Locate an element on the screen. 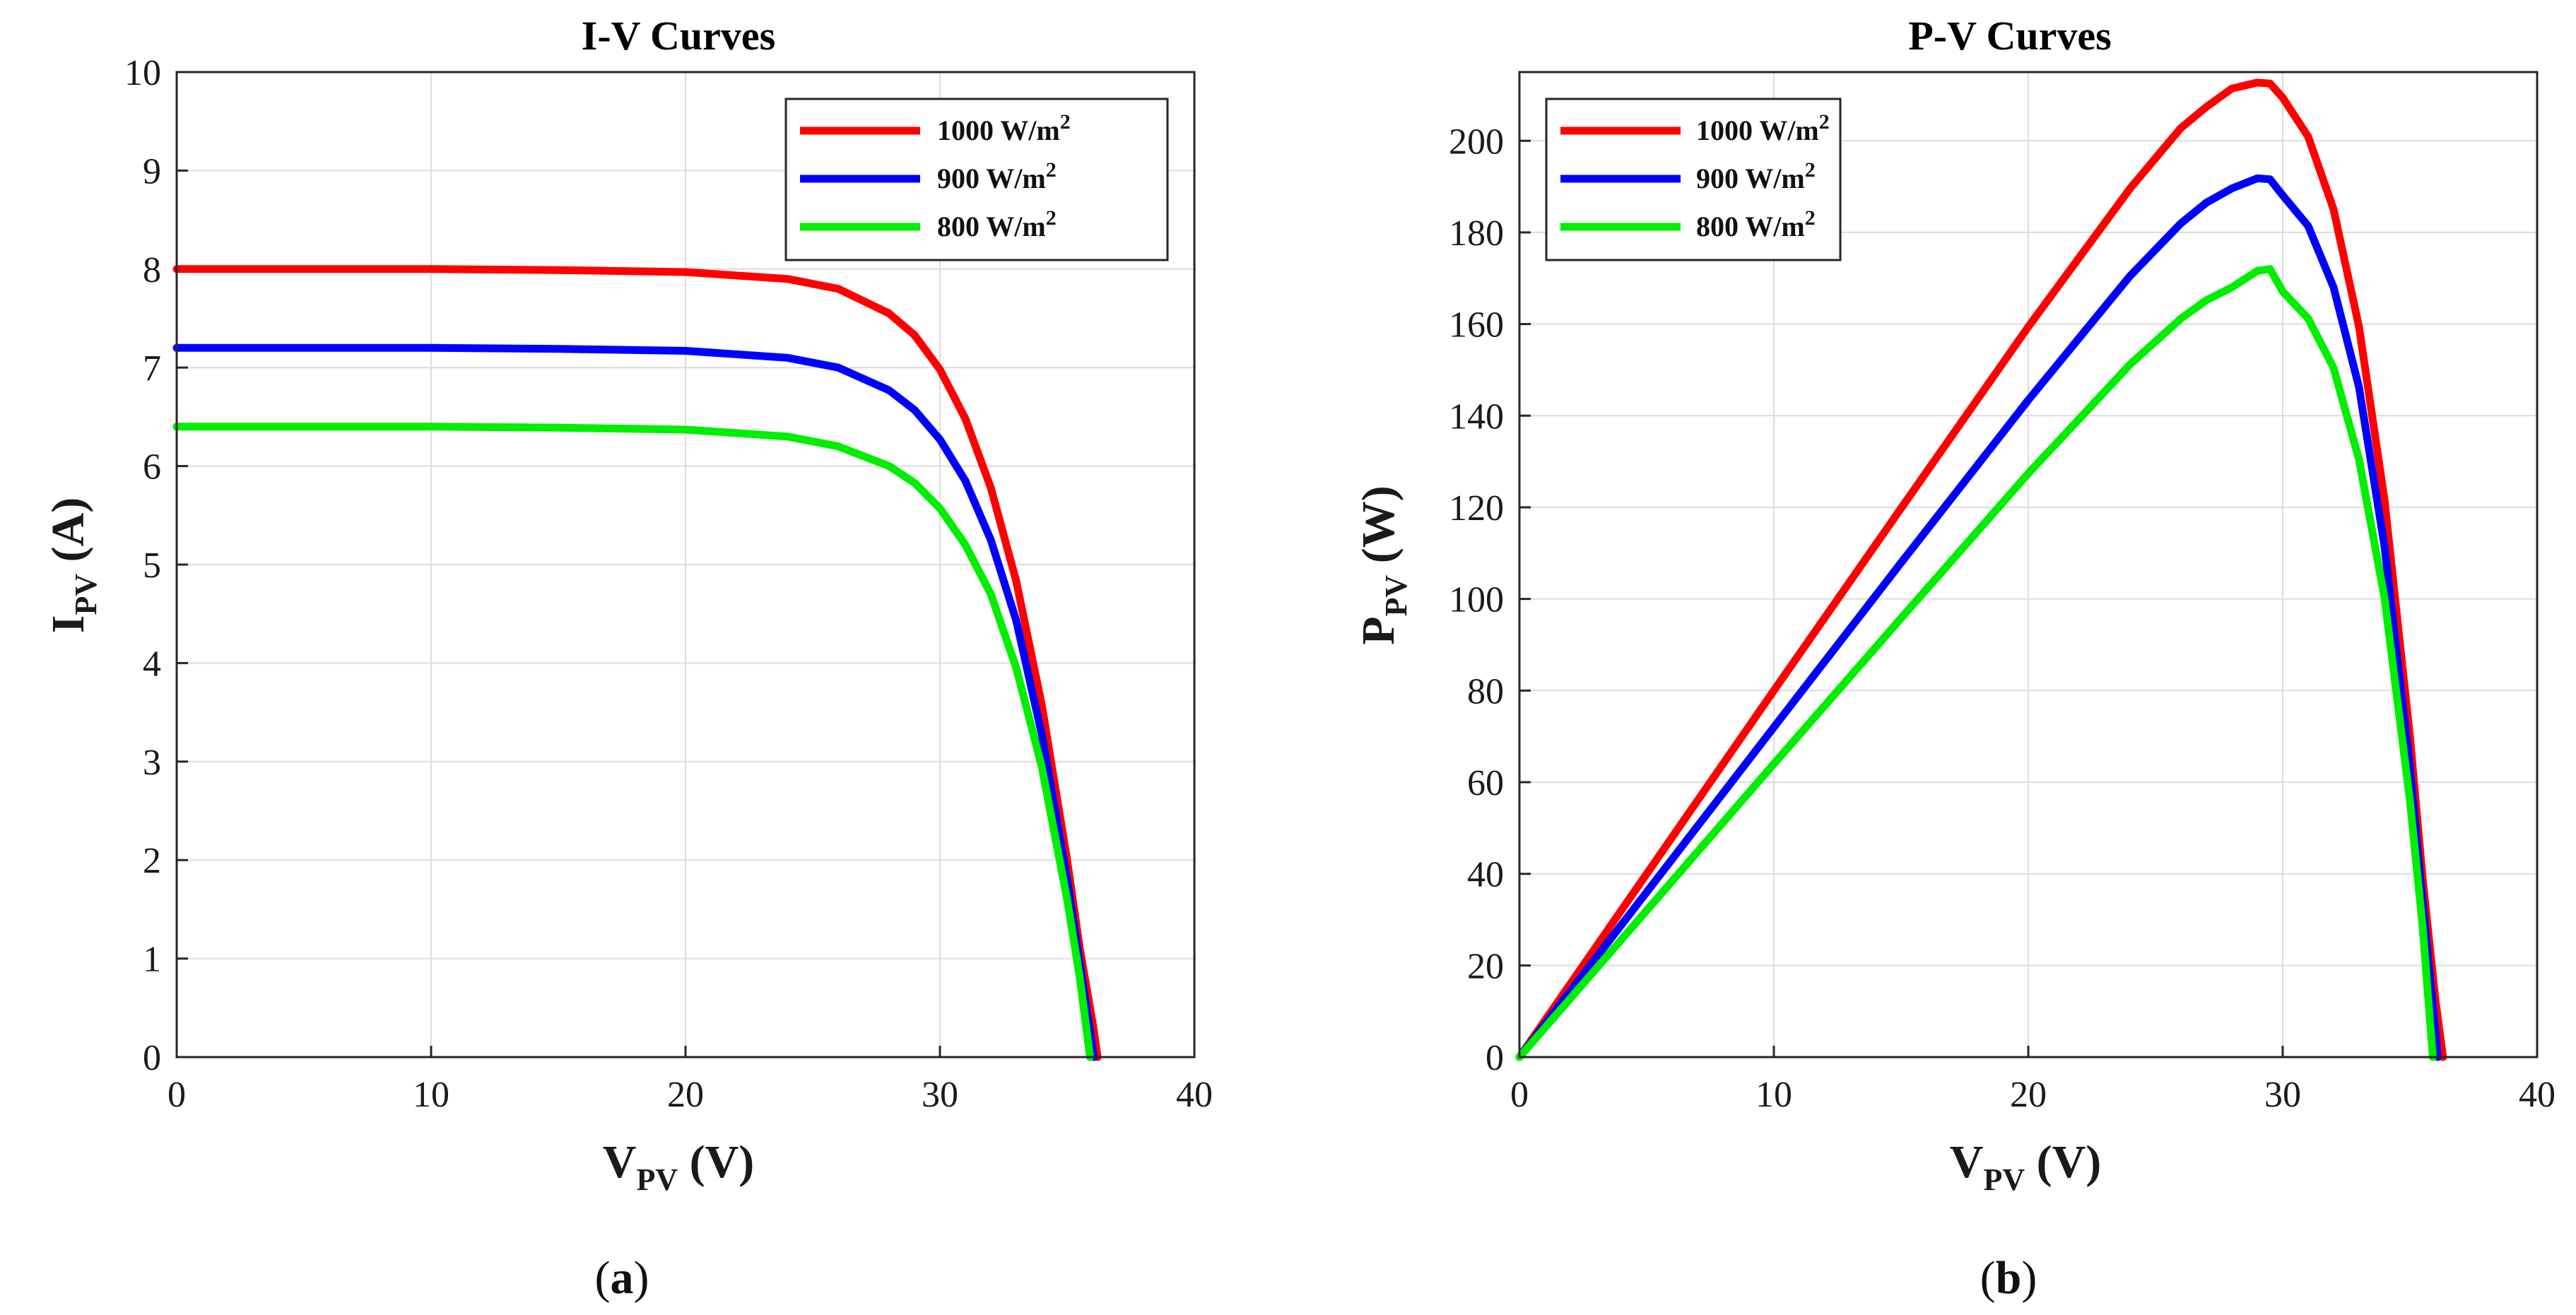 This screenshot has height=1315, width=2576. pv-xtick-20: 20 is located at coordinates (2028, 1095).